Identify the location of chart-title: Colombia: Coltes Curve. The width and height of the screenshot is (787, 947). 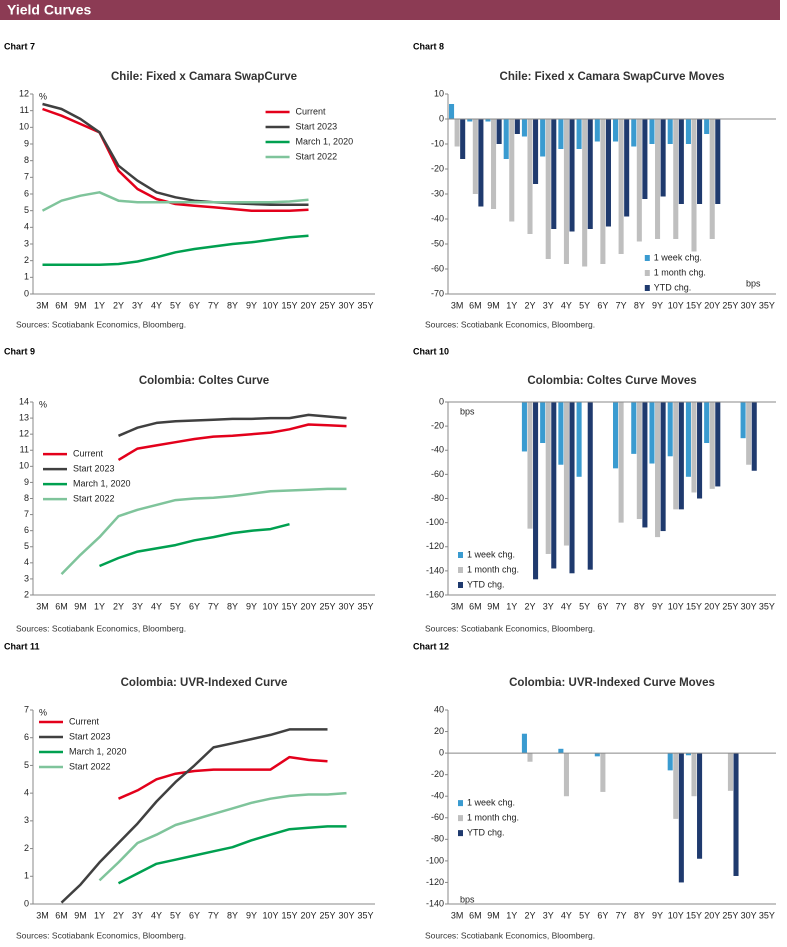
(204, 381).